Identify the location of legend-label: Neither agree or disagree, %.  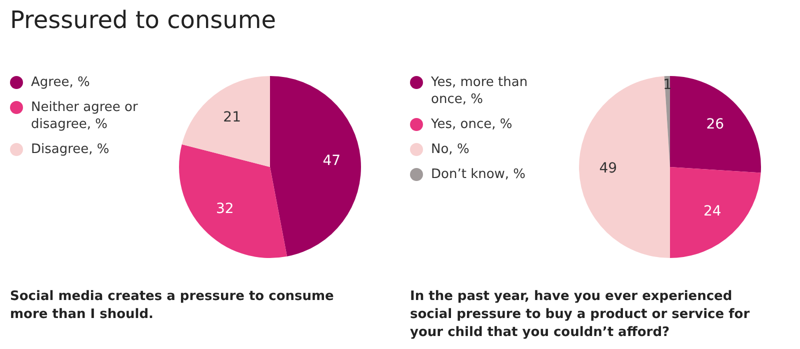
(85, 116).